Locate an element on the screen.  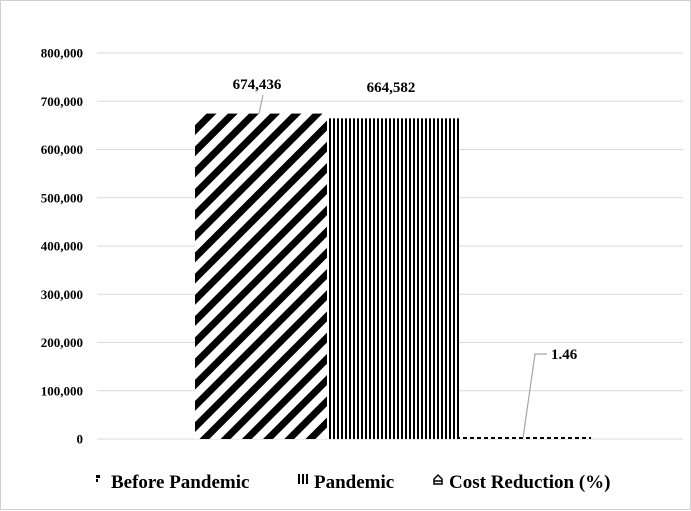
bar-pandemic is located at coordinates (393, 279).